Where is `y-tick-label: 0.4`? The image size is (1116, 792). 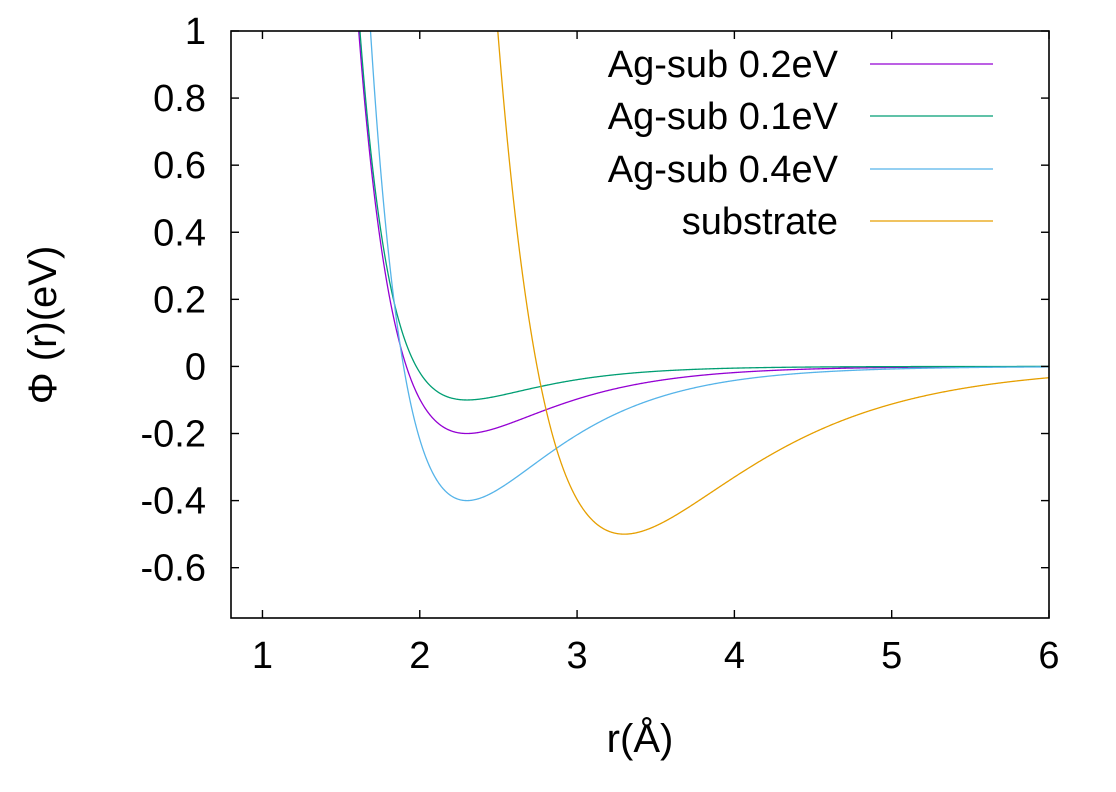
y-tick-label: 0.4 is located at coordinates (179, 233).